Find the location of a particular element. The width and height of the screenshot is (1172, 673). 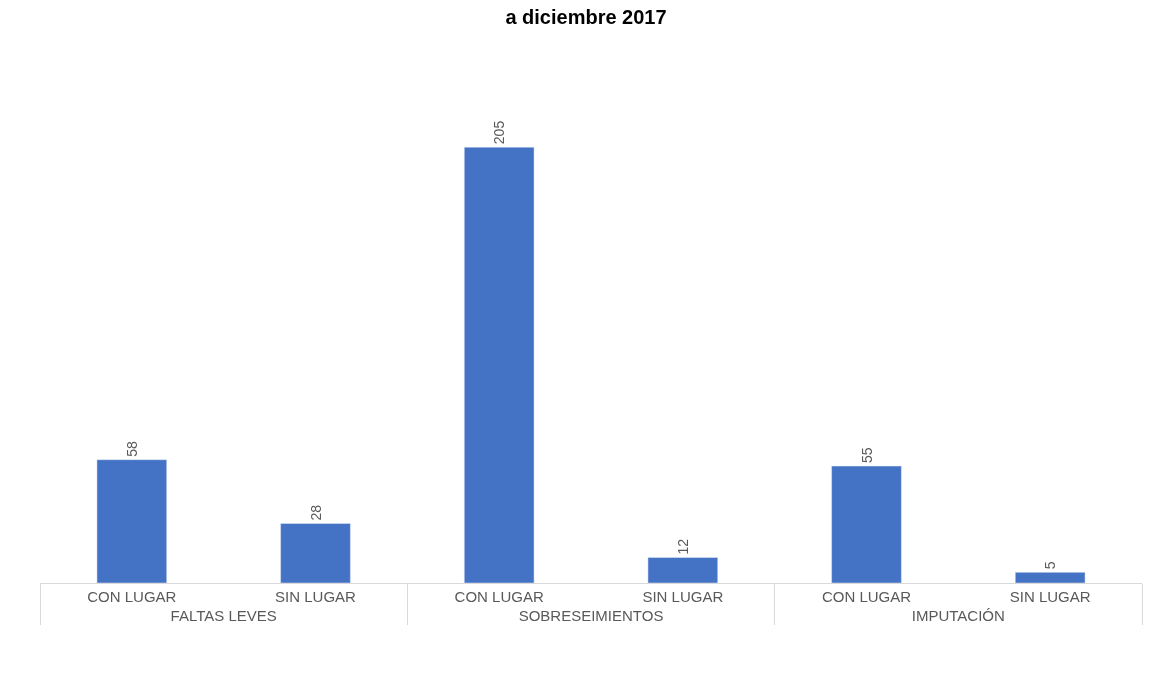

text: SOBRESEIMIENTOS is located at coordinates (591, 615).